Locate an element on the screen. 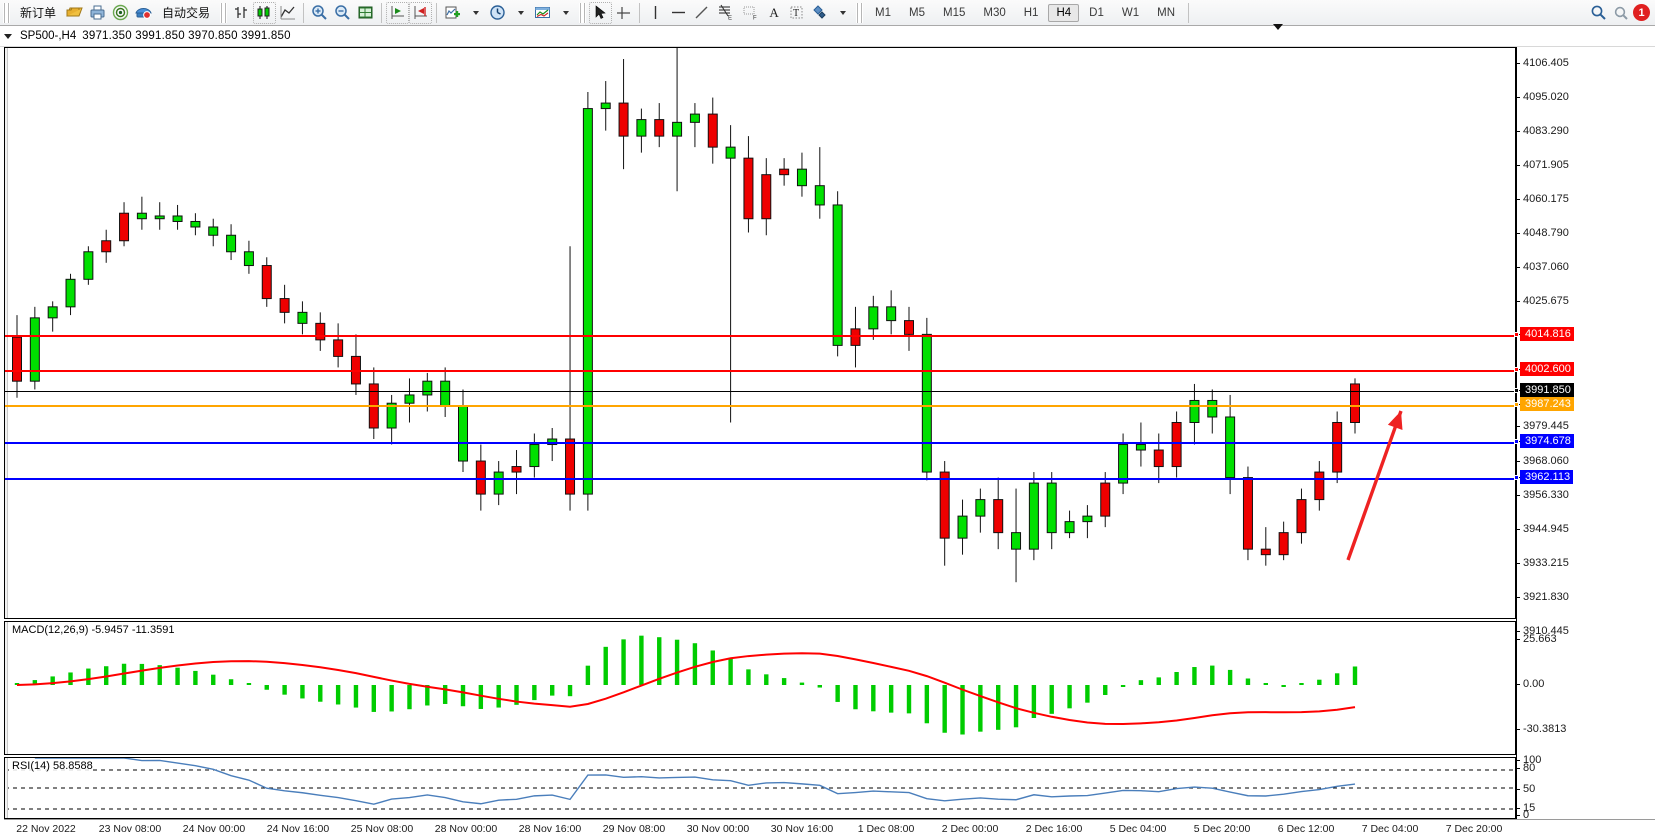 The image size is (1655, 839). toolbar-grip is located at coordinates (6, 12).